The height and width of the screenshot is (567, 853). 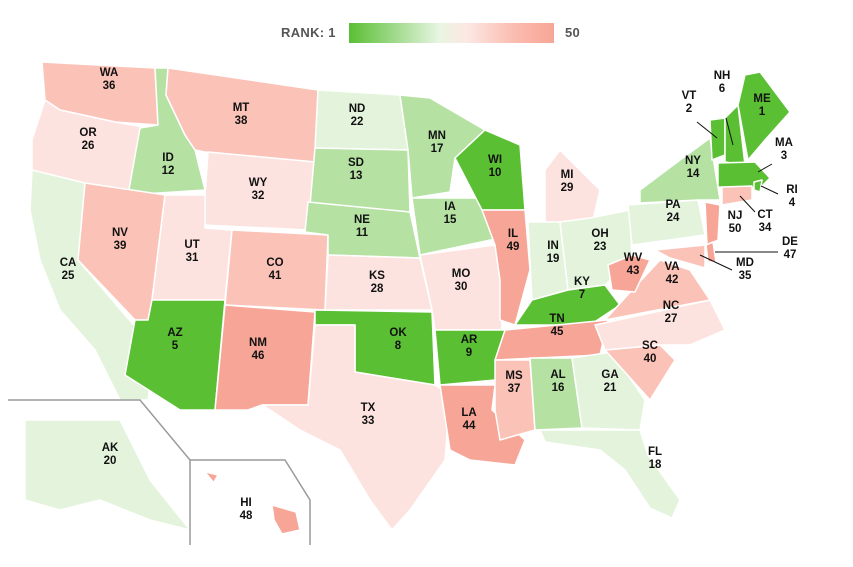 What do you see at coordinates (712, 223) in the screenshot?
I see `state-nj` at bounding box center [712, 223].